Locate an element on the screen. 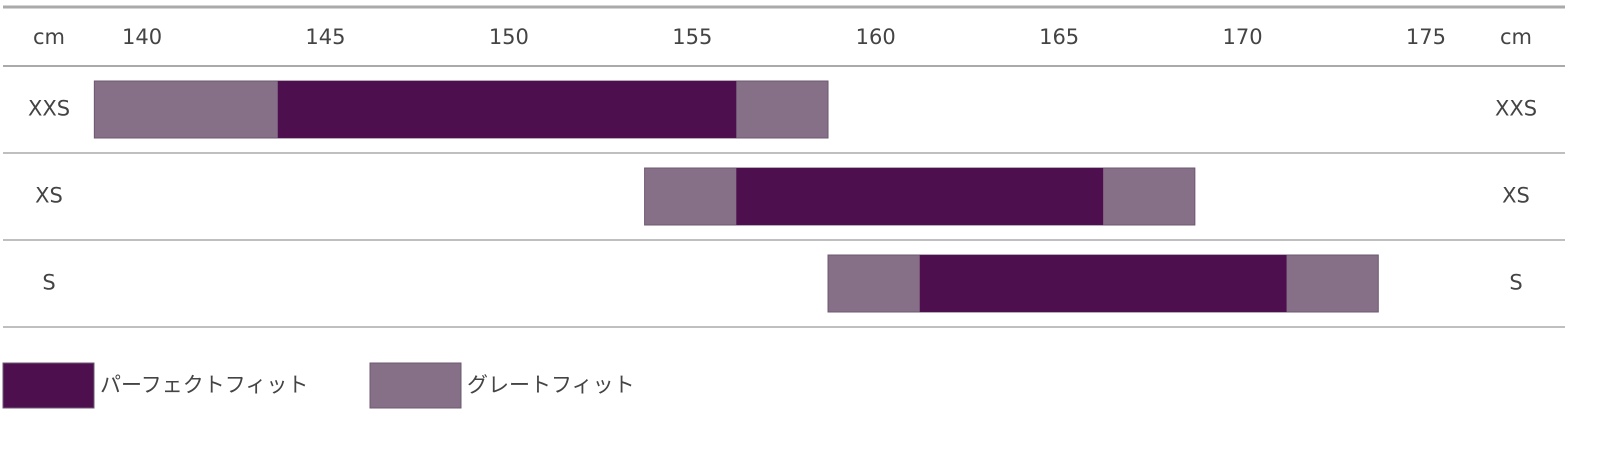 The width and height of the screenshot is (1600, 450). x-tick-label: 165 is located at coordinates (1059, 37).